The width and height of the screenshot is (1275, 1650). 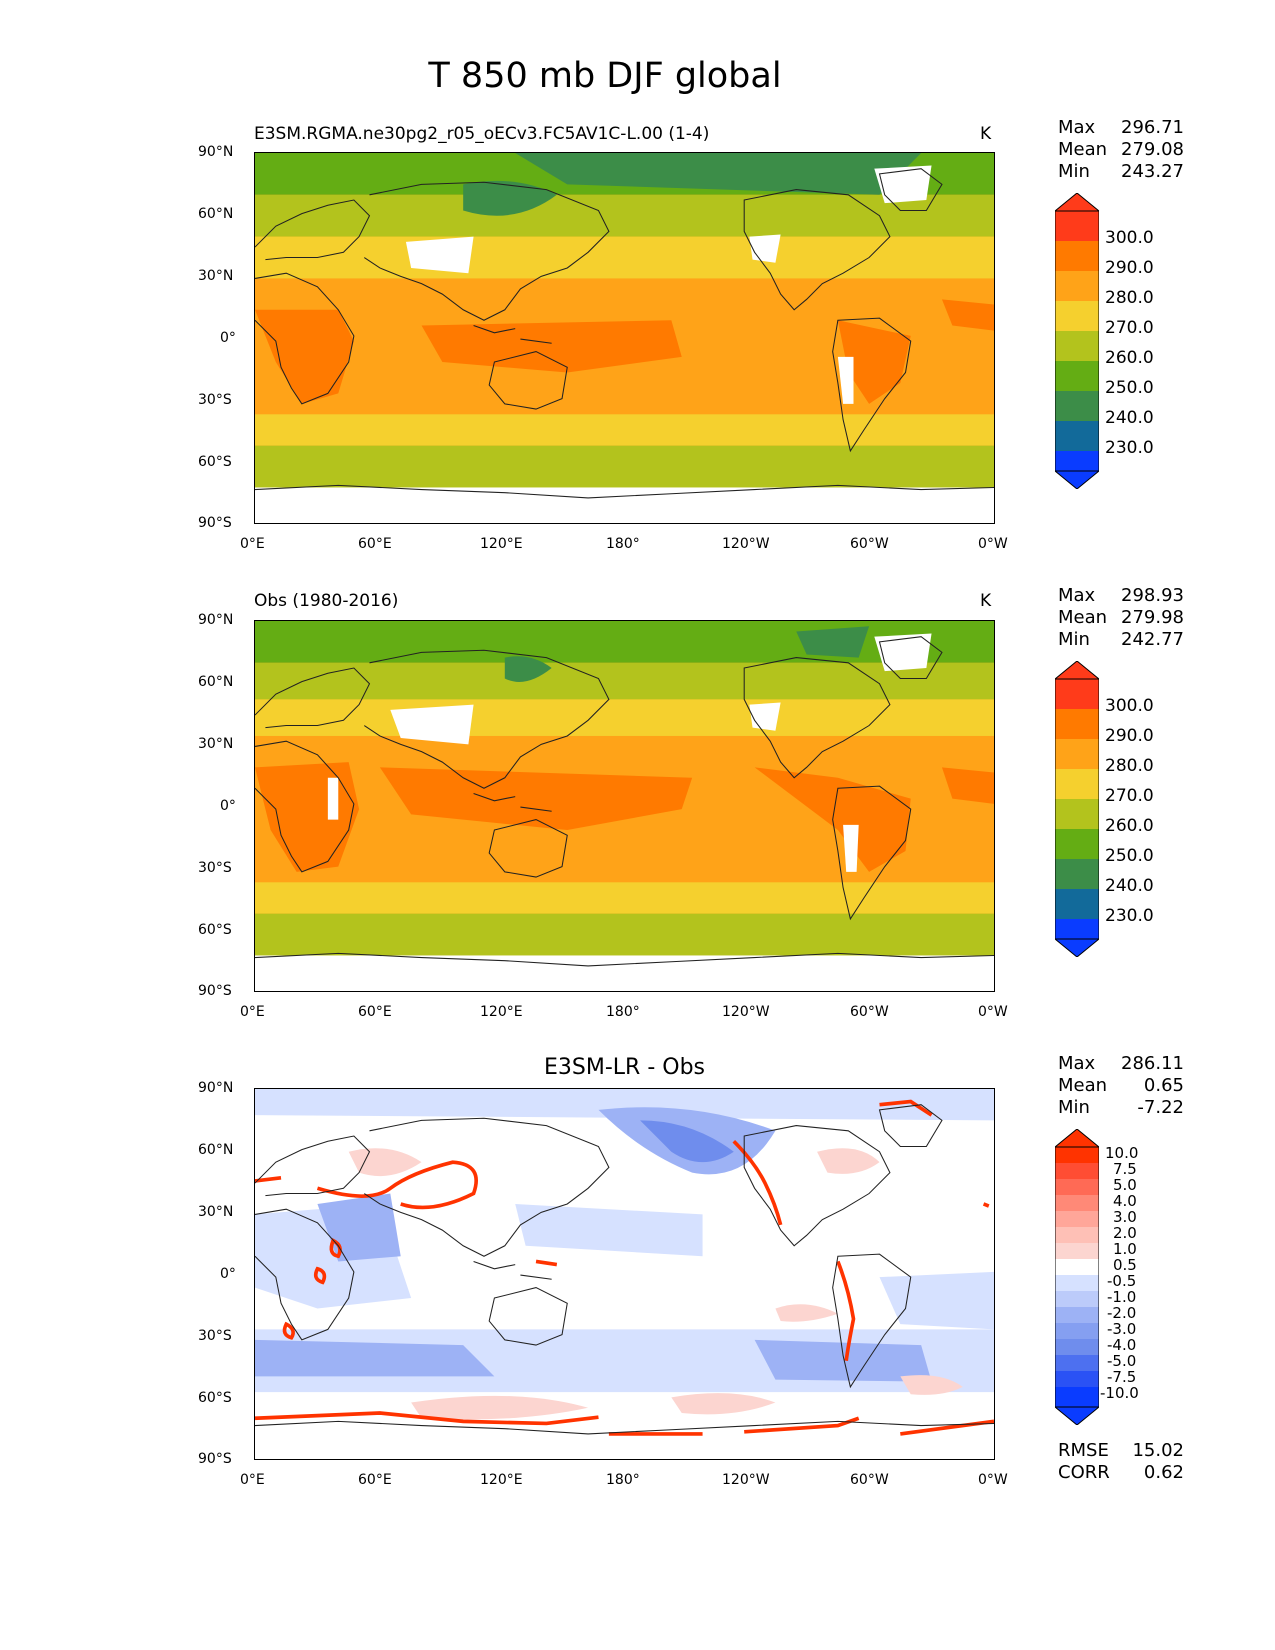 What do you see at coordinates (1163, 1472) in the screenshot?
I see `stat-corr-value: 0.62` at bounding box center [1163, 1472].